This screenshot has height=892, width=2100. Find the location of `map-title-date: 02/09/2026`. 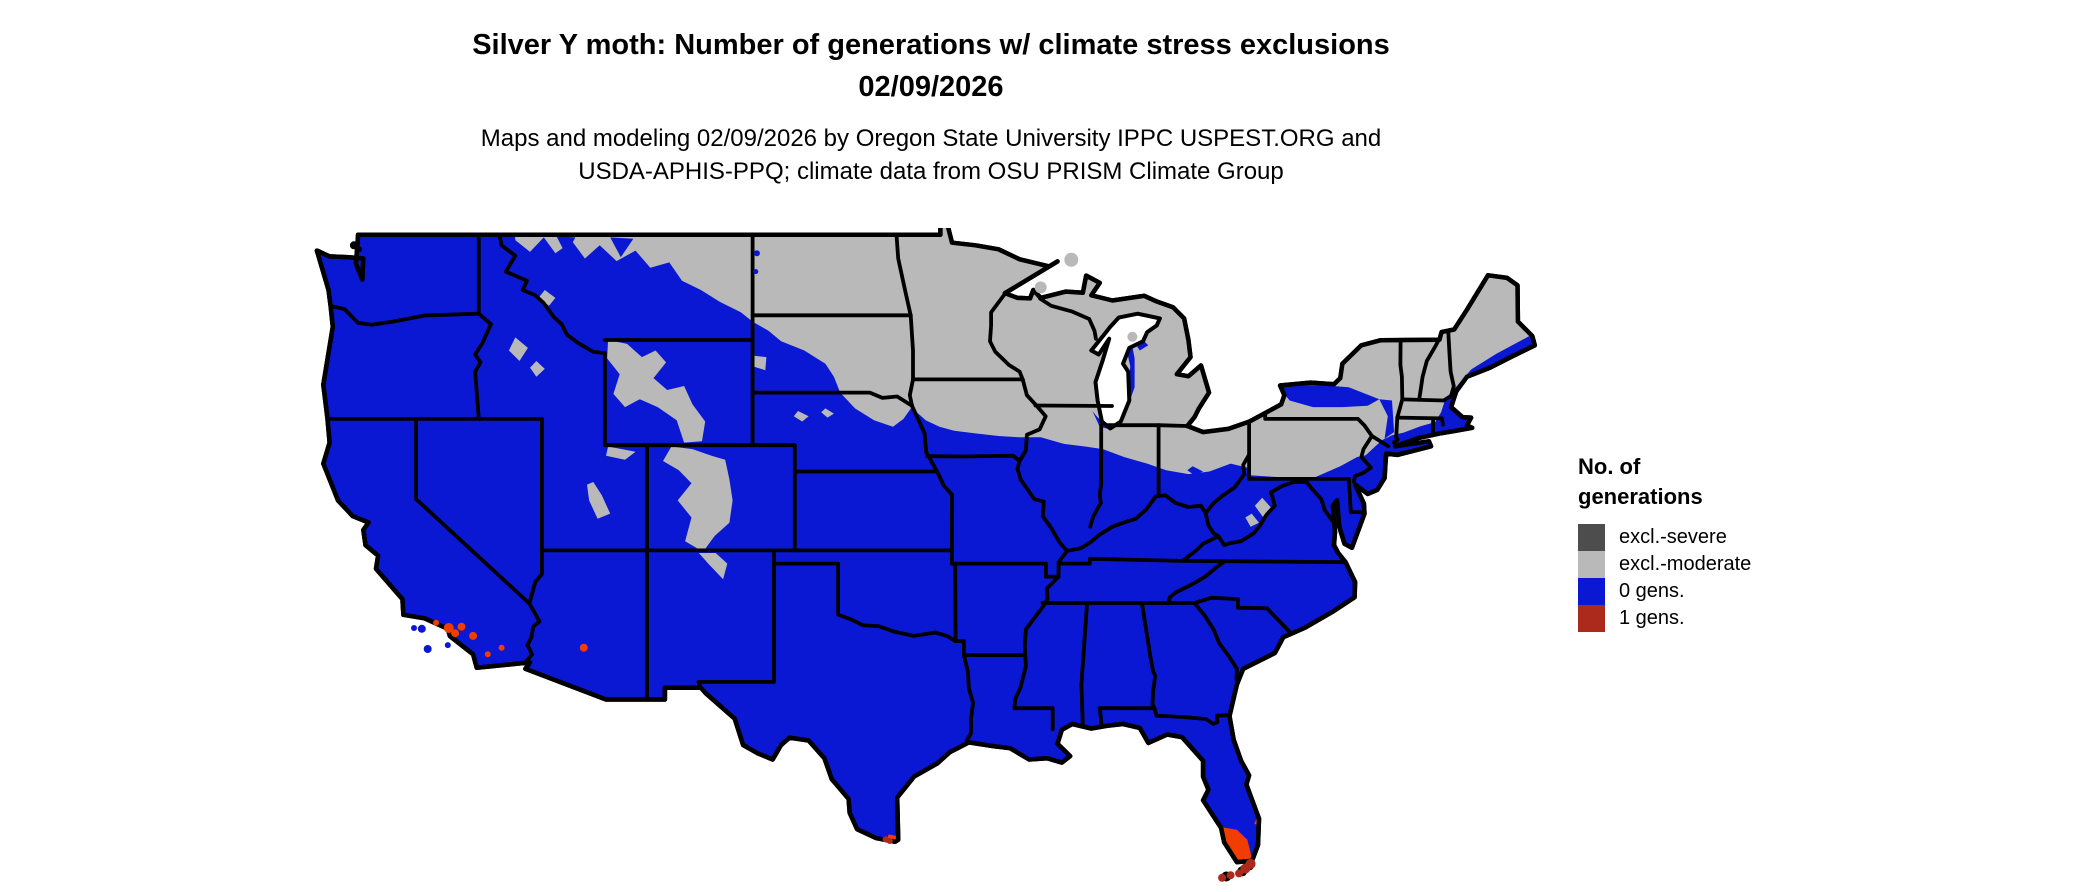

map-title-date: 02/09/2026 is located at coordinates (931, 87).